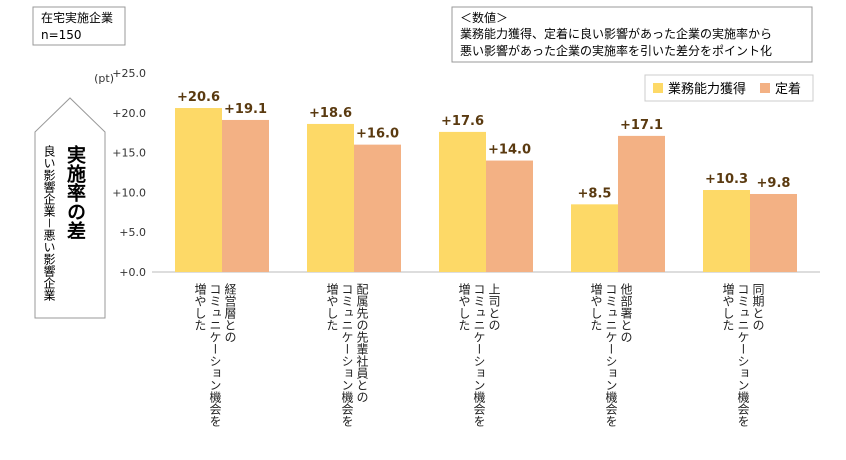 This screenshot has height=460, width=846. What do you see at coordinates (726, 179) in the screenshot?
I see `data-label: +10.3` at bounding box center [726, 179].